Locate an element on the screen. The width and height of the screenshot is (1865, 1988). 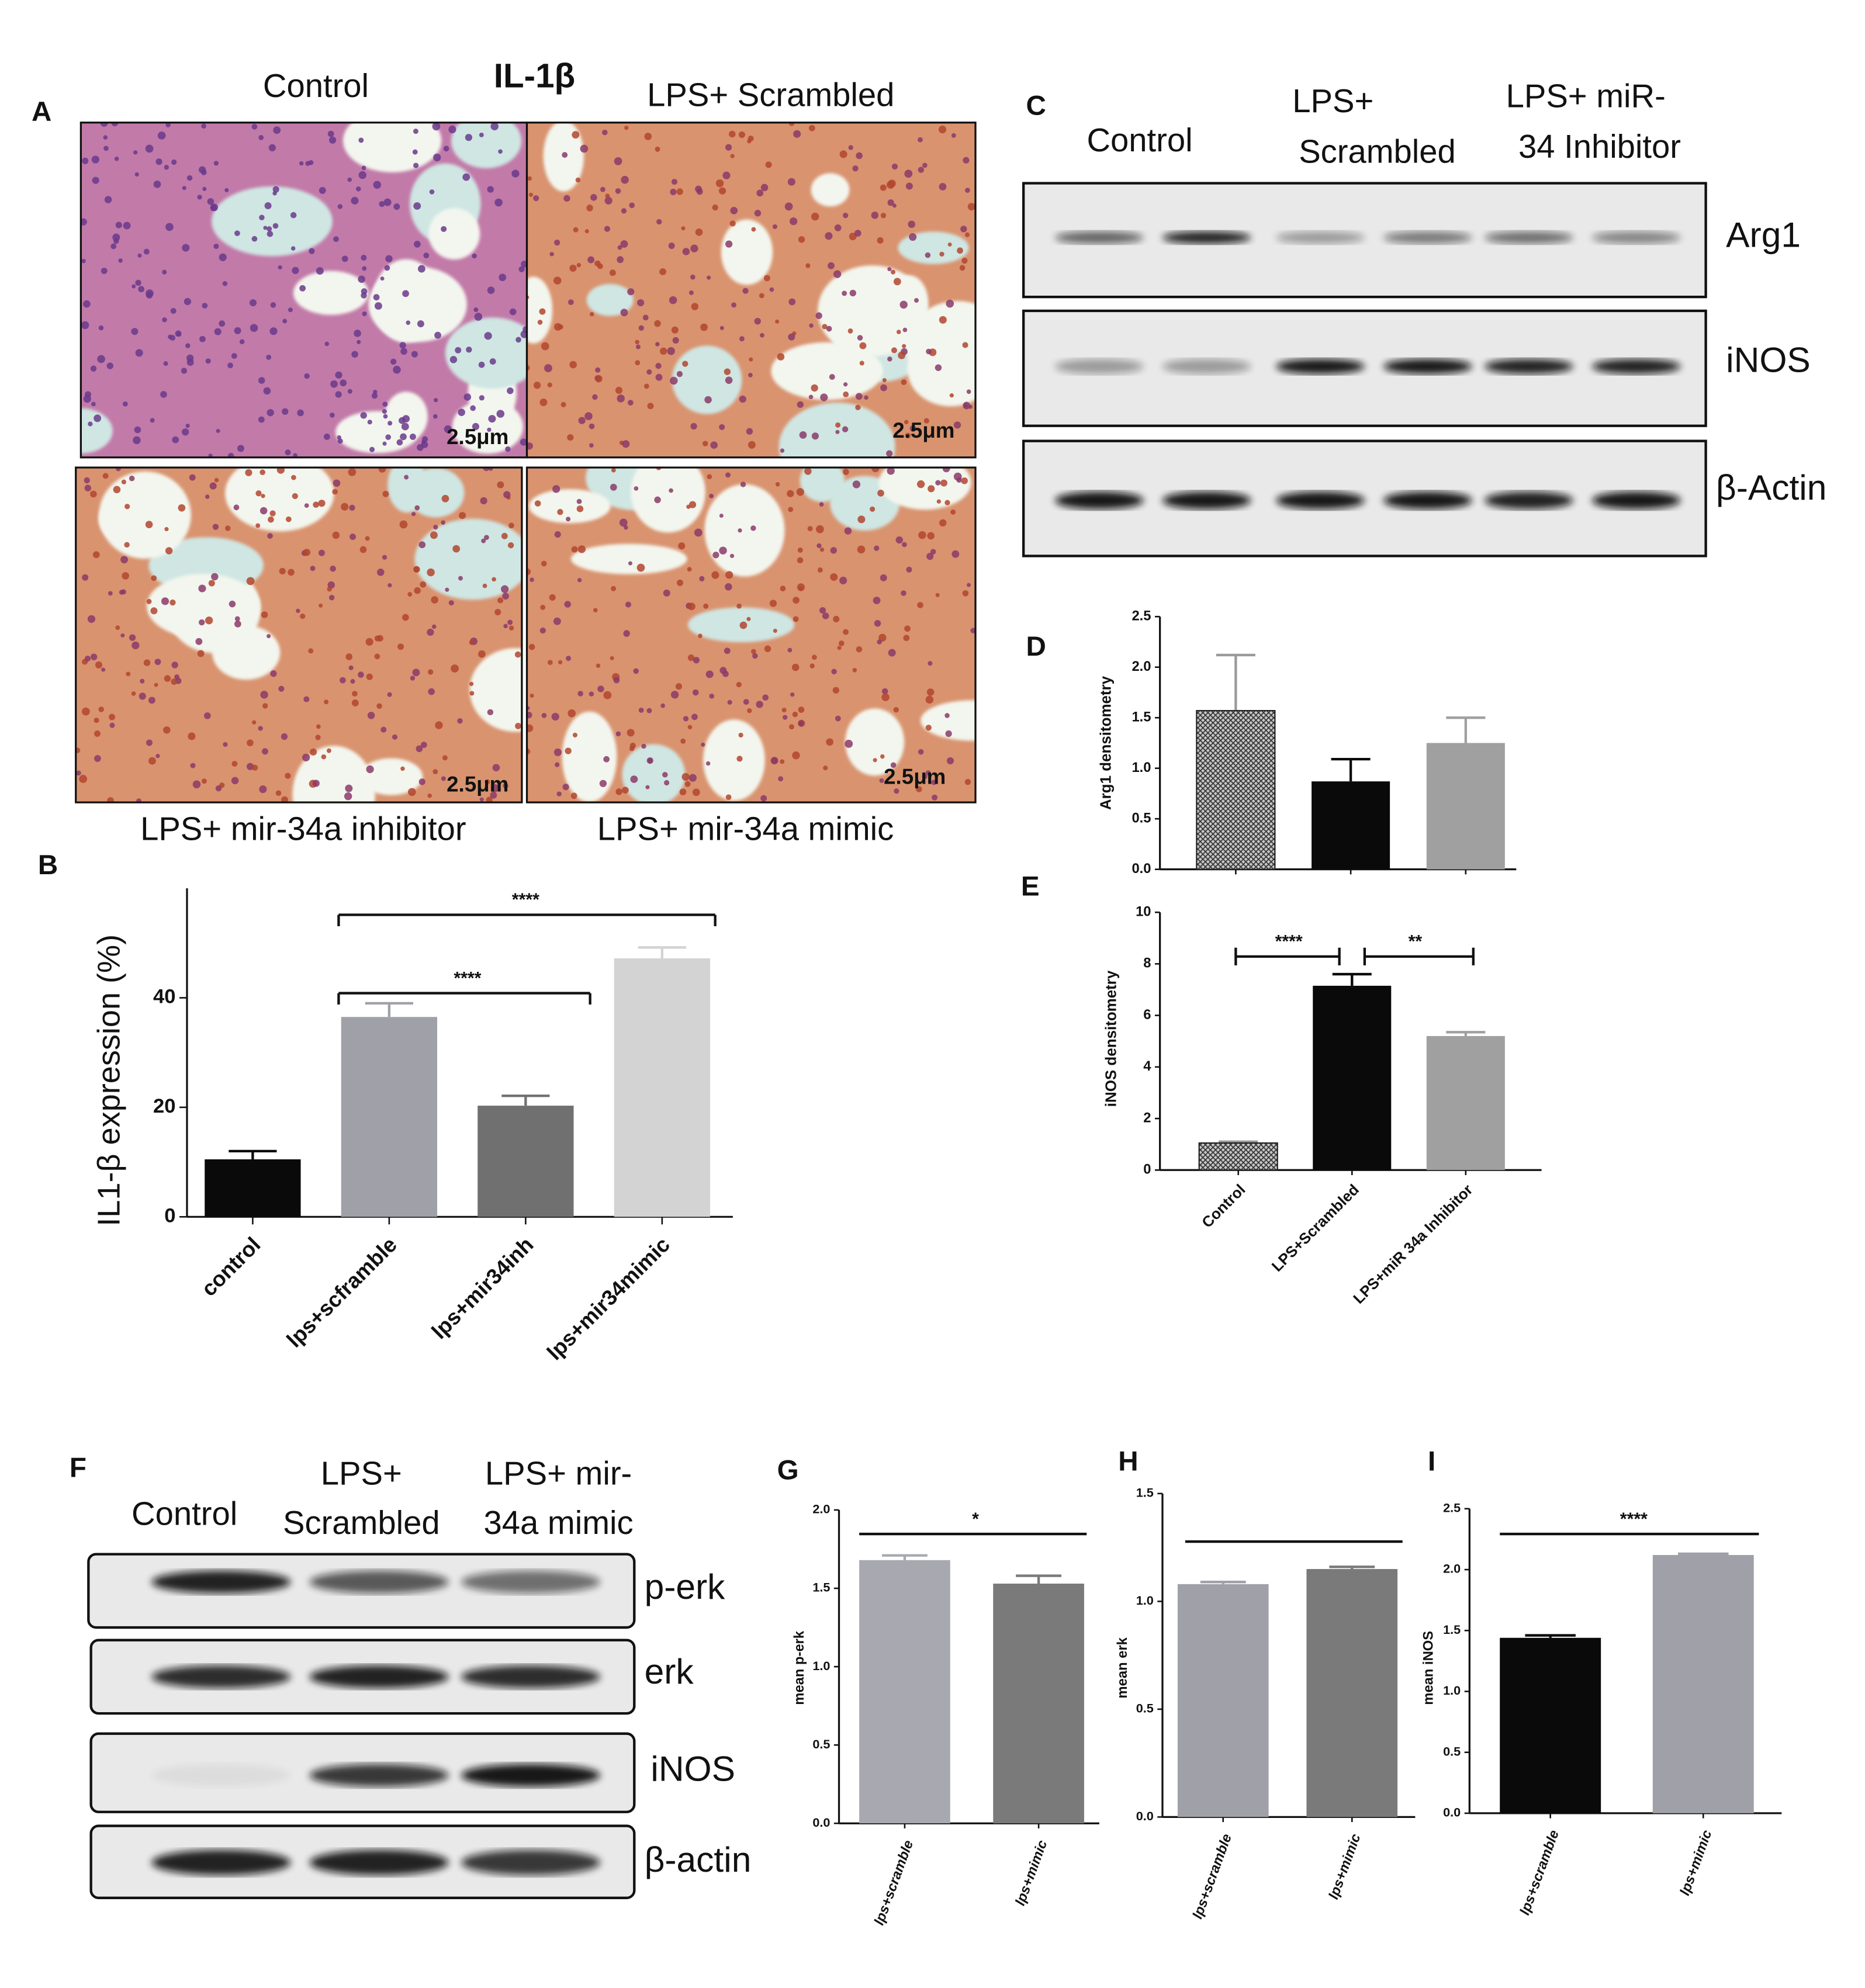
histology-label: LPS+ Scrambled is located at coordinates (770, 94).